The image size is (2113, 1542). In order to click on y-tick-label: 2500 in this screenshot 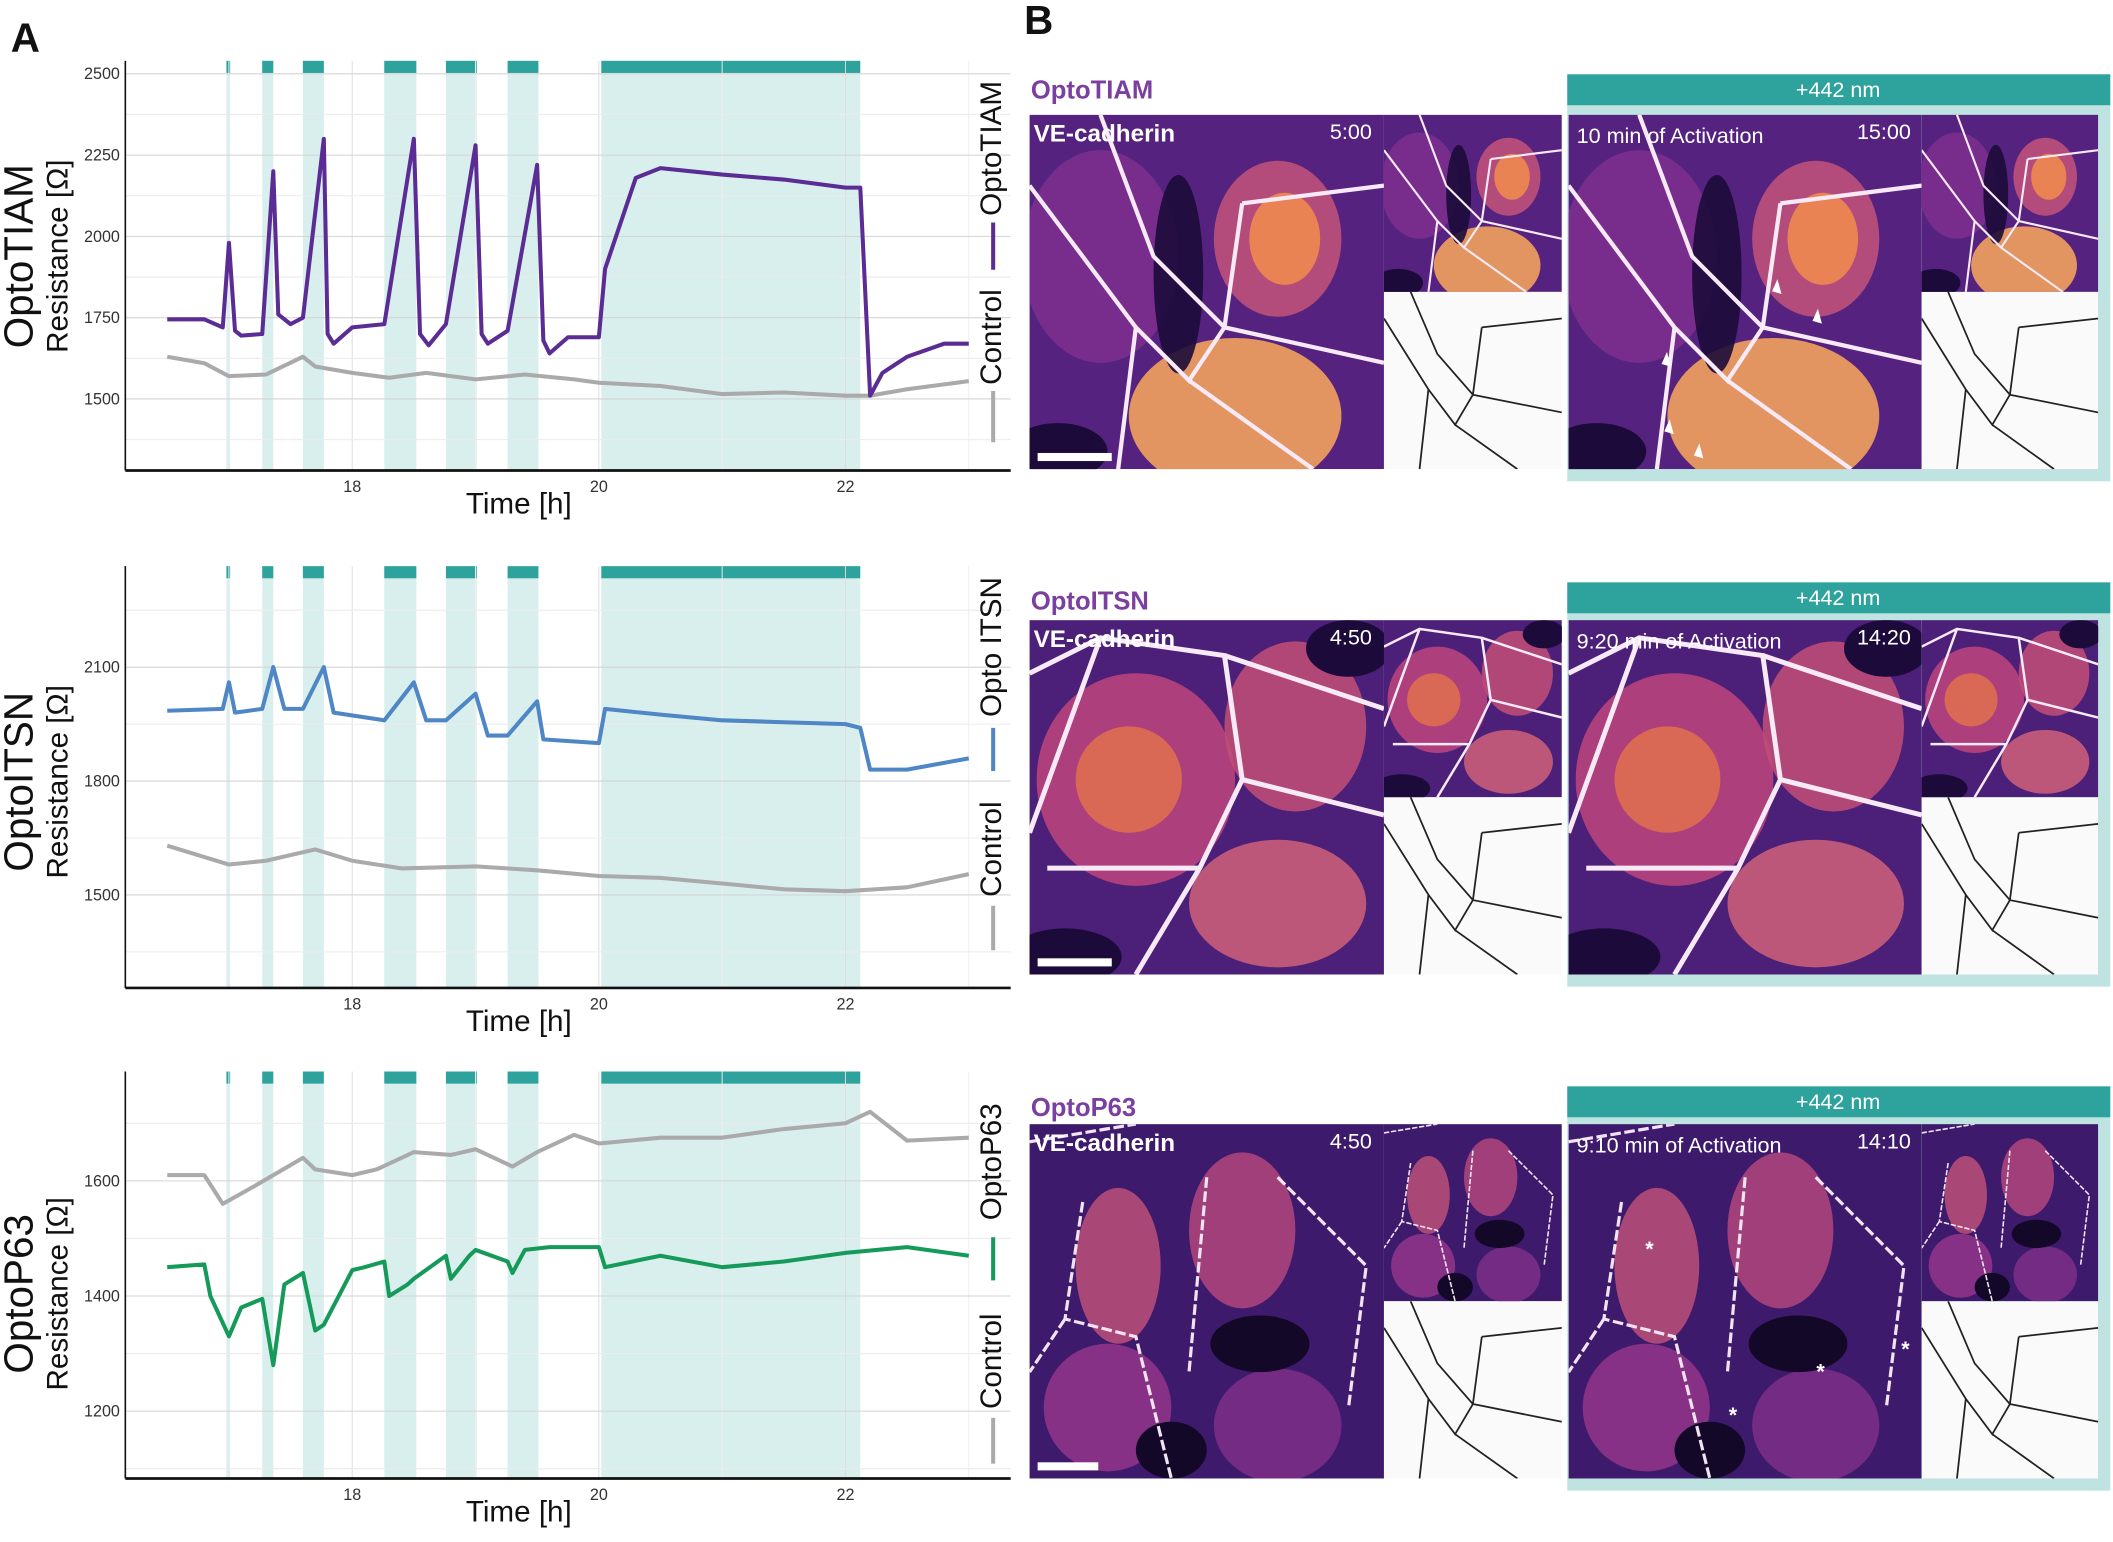, I will do `click(102, 74)`.